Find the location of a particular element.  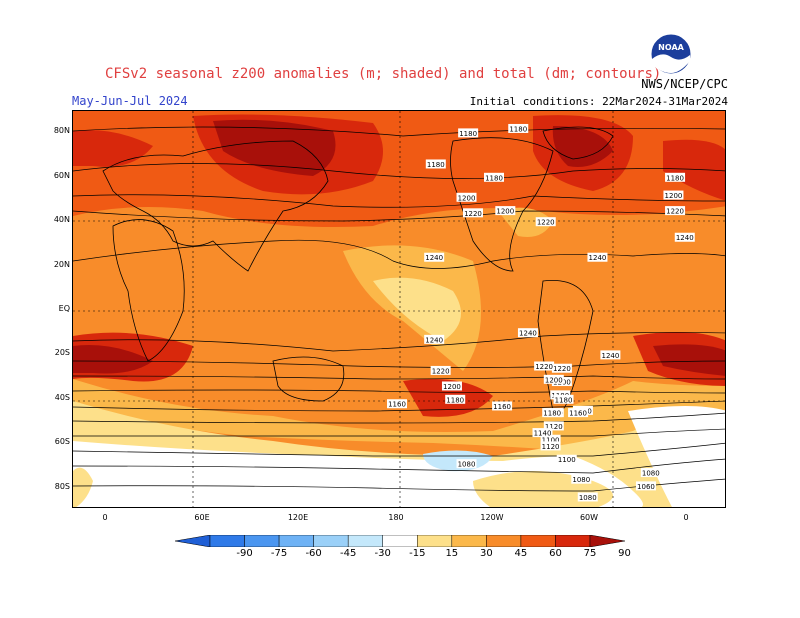

anomaly-sh-yellow-band is located at coordinates (399, 415).